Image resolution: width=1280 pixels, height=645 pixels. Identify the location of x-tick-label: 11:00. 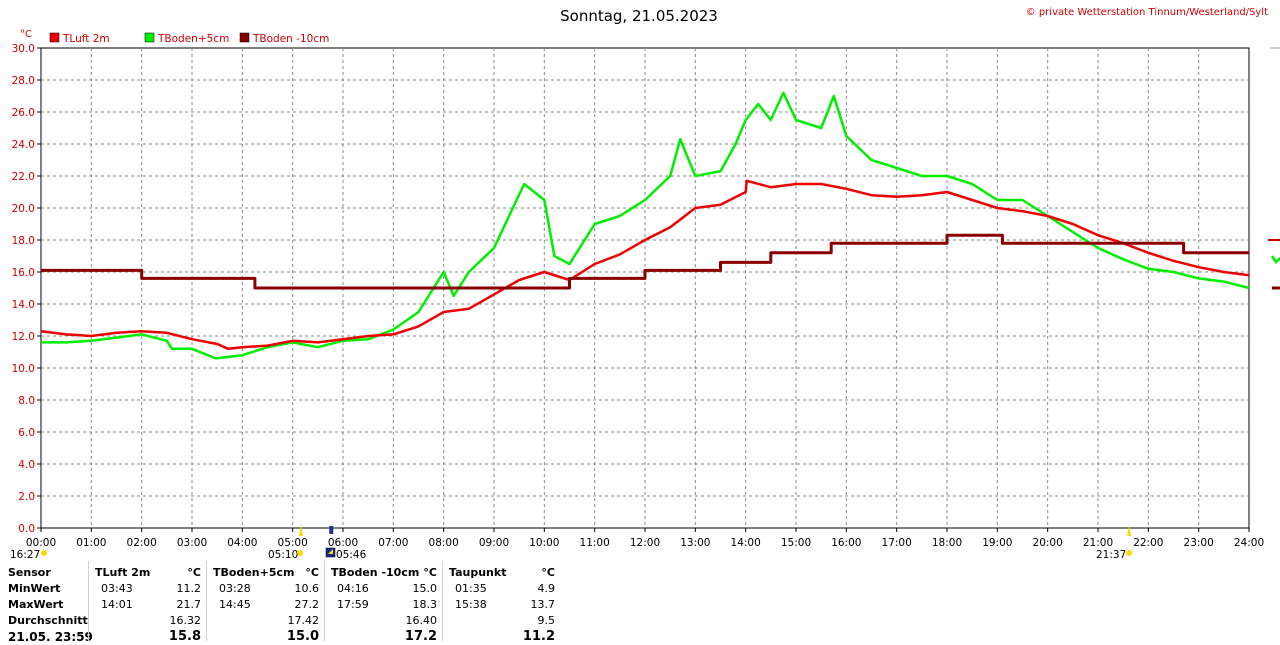
(595, 543).